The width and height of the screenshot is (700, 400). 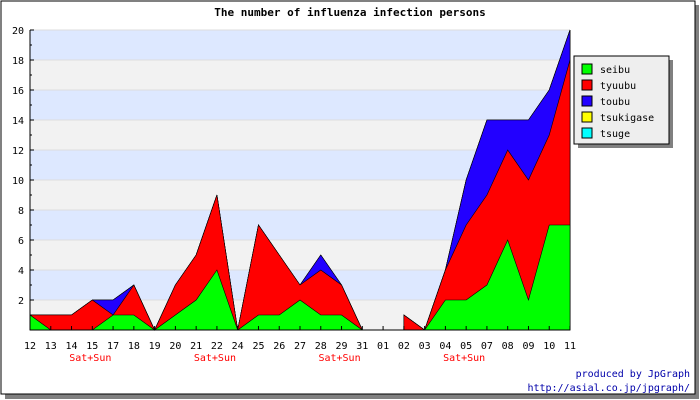 What do you see at coordinates (528, 346) in the screenshot?
I see `x-tick-label: 09` at bounding box center [528, 346].